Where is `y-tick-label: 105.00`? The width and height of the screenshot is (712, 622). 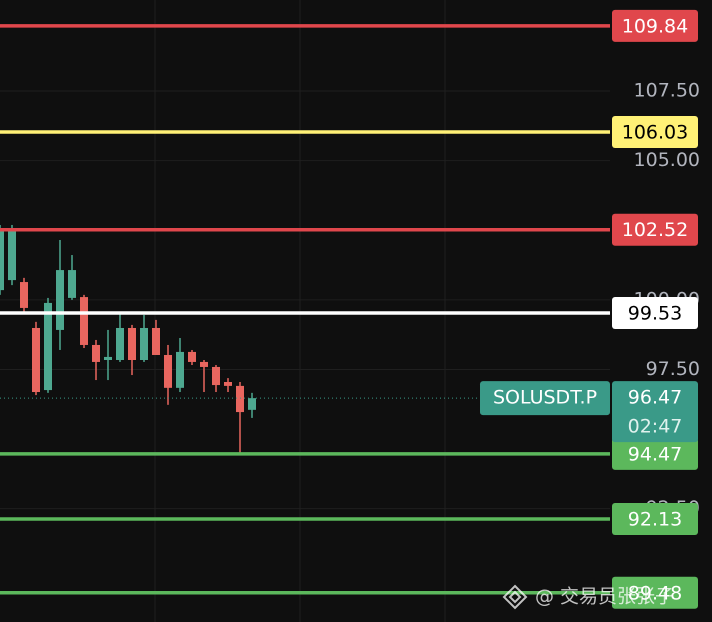
y-tick-label: 105.00 is located at coordinates (667, 160).